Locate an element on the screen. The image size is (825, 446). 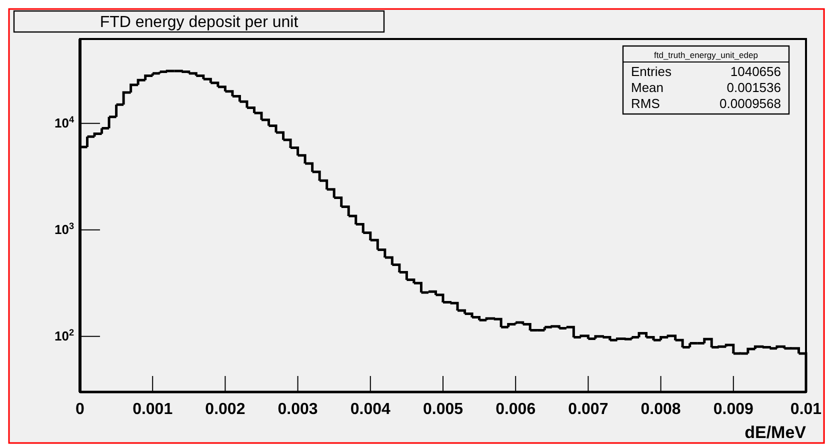
x-tick-label: 0.003 is located at coordinates (298, 409).